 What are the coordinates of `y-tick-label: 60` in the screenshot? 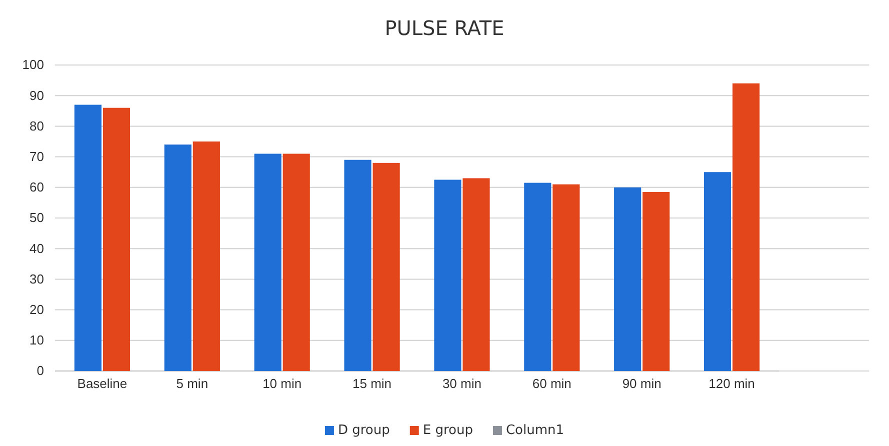 It's located at (37, 187).